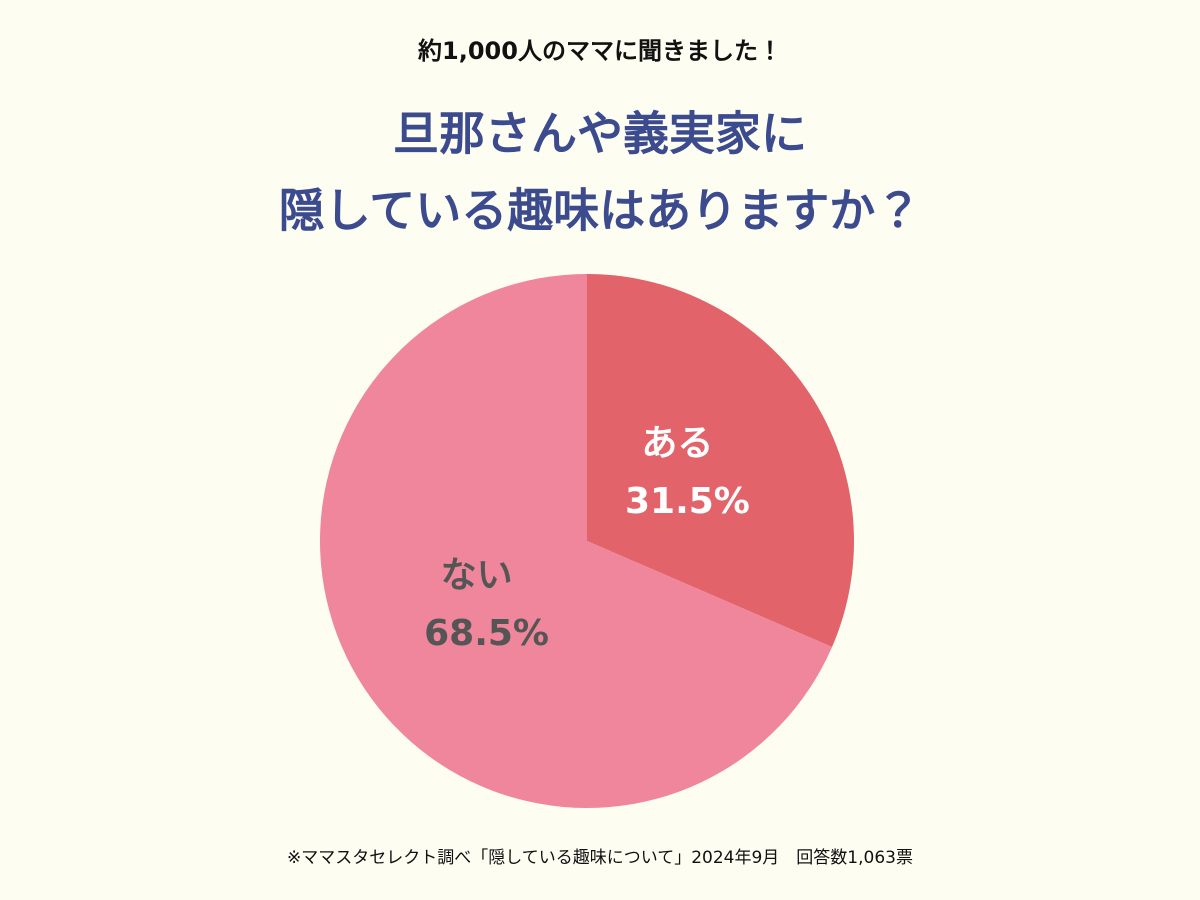  I want to click on slice-category-label: ない, so click(477, 575).